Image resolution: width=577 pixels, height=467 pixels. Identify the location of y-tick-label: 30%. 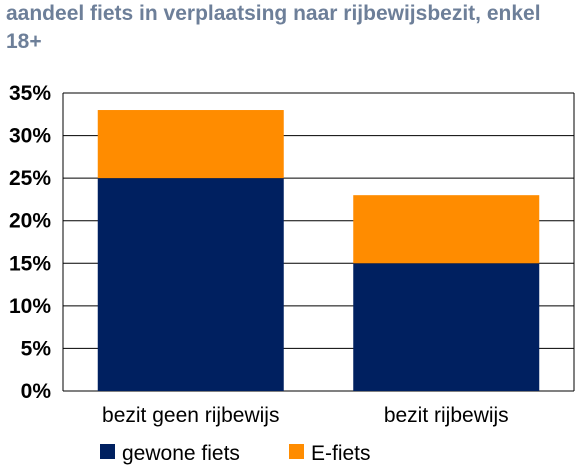
(30, 136).